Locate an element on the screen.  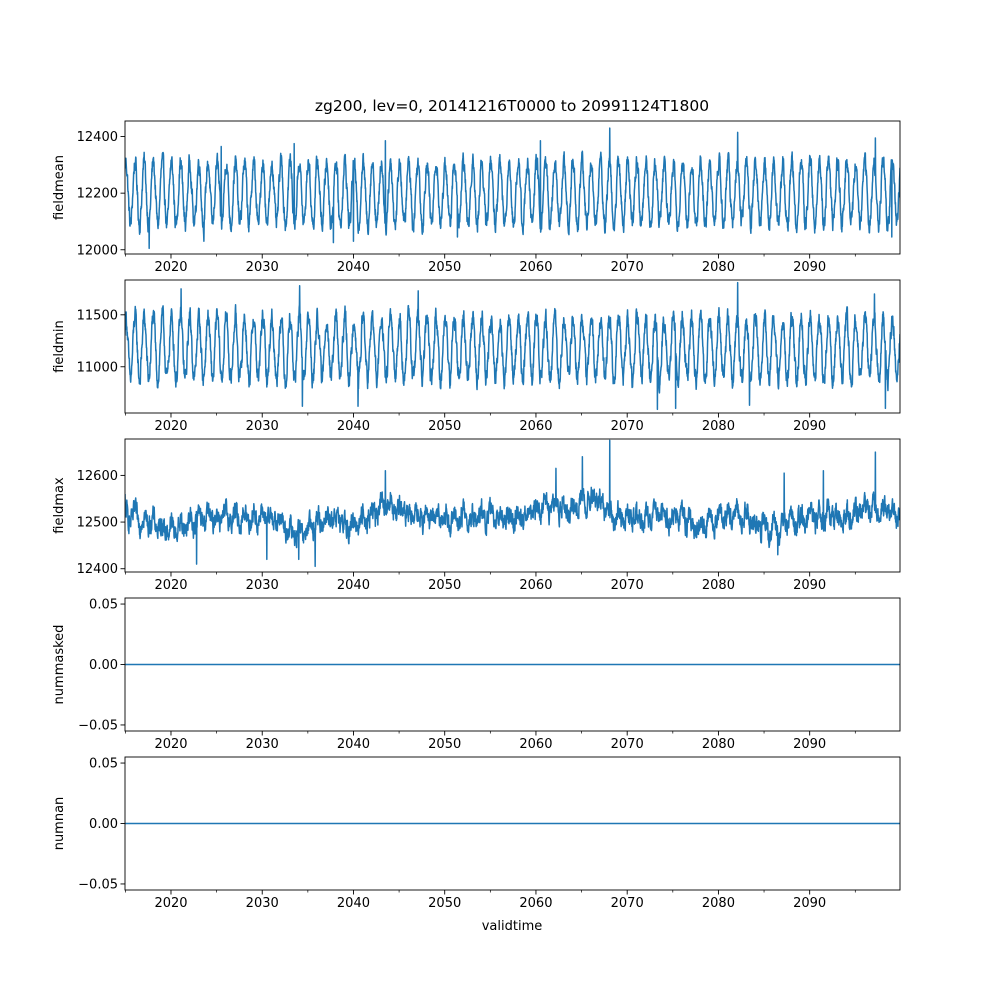
axes-frame-fieldmin is located at coordinates (512, 346).